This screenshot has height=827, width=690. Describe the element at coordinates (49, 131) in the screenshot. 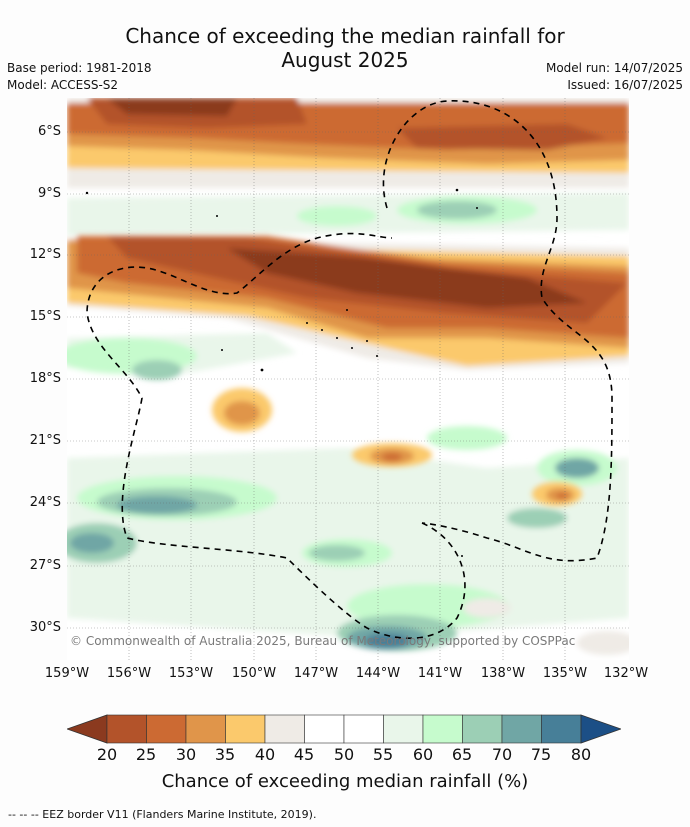

I see `lat-label: 6°S` at that location.